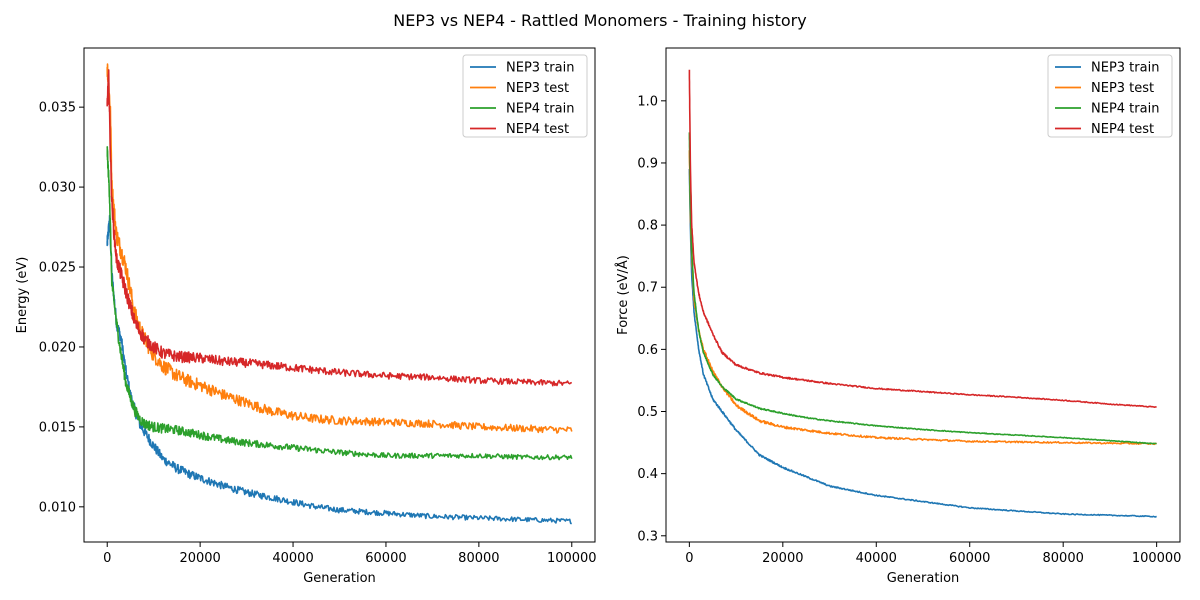 The image size is (1200, 600). What do you see at coordinates (57, 108) in the screenshot?
I see `y-tick-label: 0.035` at bounding box center [57, 108].